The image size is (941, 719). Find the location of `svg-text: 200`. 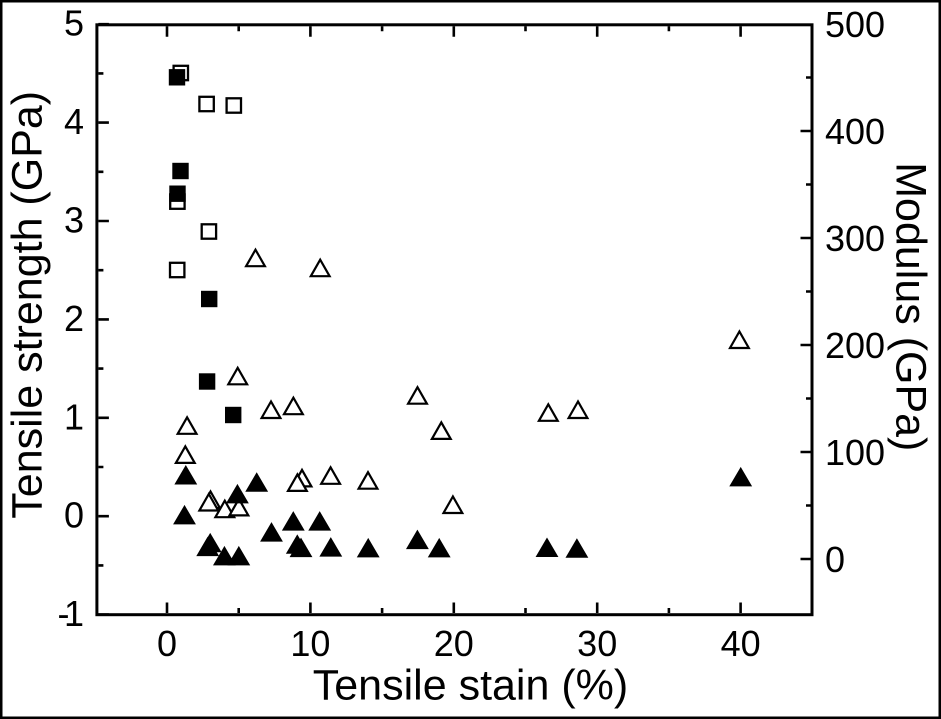

svg-text: 200 is located at coordinates (855, 345).